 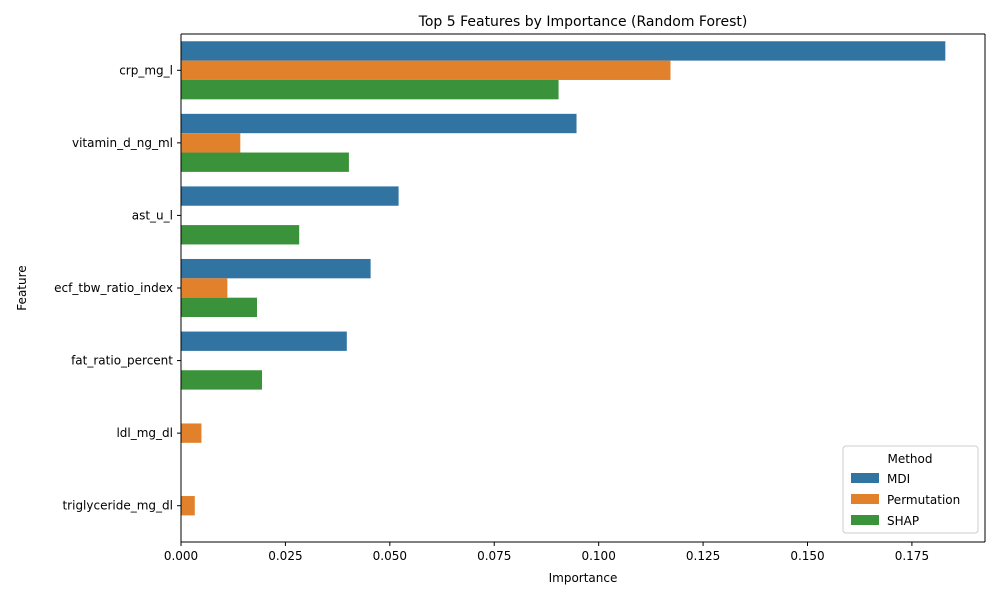 What do you see at coordinates (152, 215) in the screenshot?
I see `y-tick-label-ast_u_l: ast_u_l` at bounding box center [152, 215].